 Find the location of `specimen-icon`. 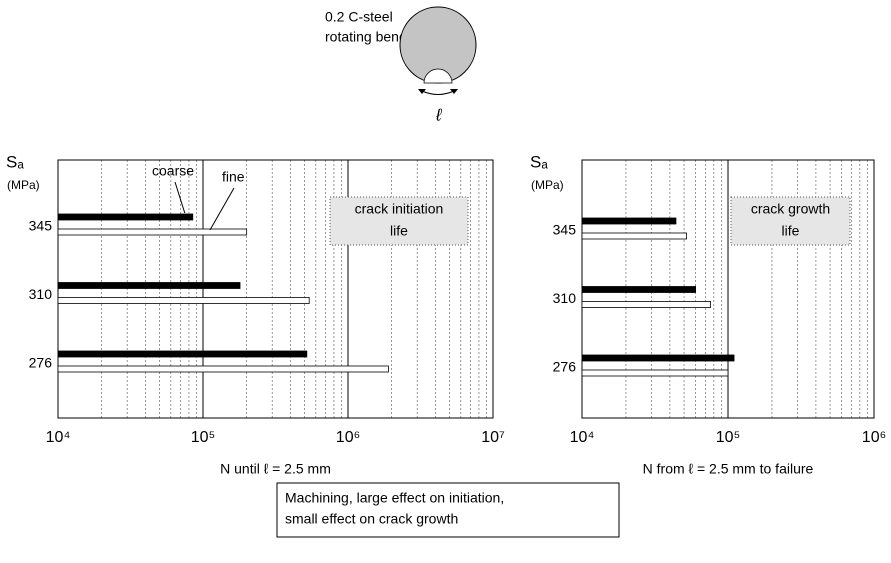

specimen-icon is located at coordinates (438, 50).